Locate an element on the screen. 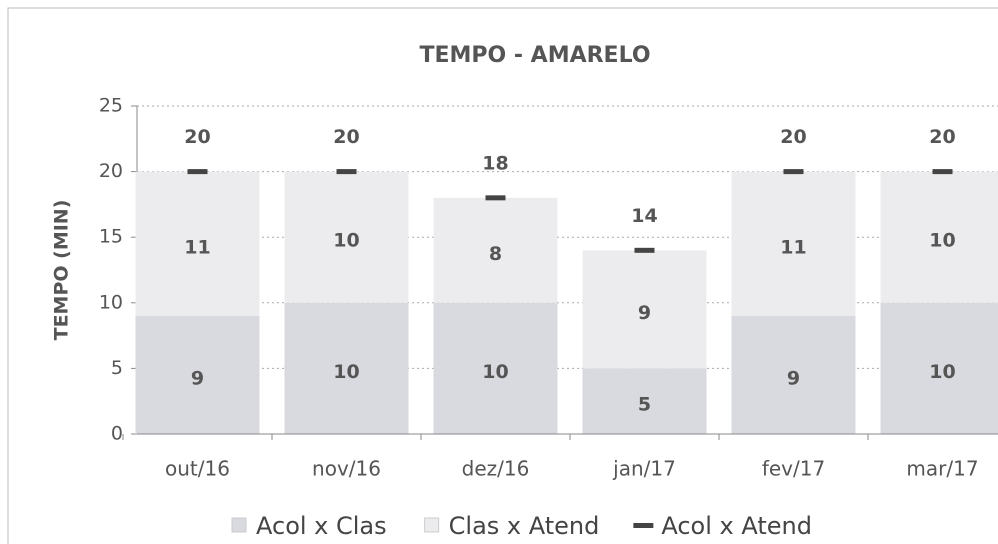 The image size is (998, 544). x-tick-label: mar/17 is located at coordinates (942, 469).